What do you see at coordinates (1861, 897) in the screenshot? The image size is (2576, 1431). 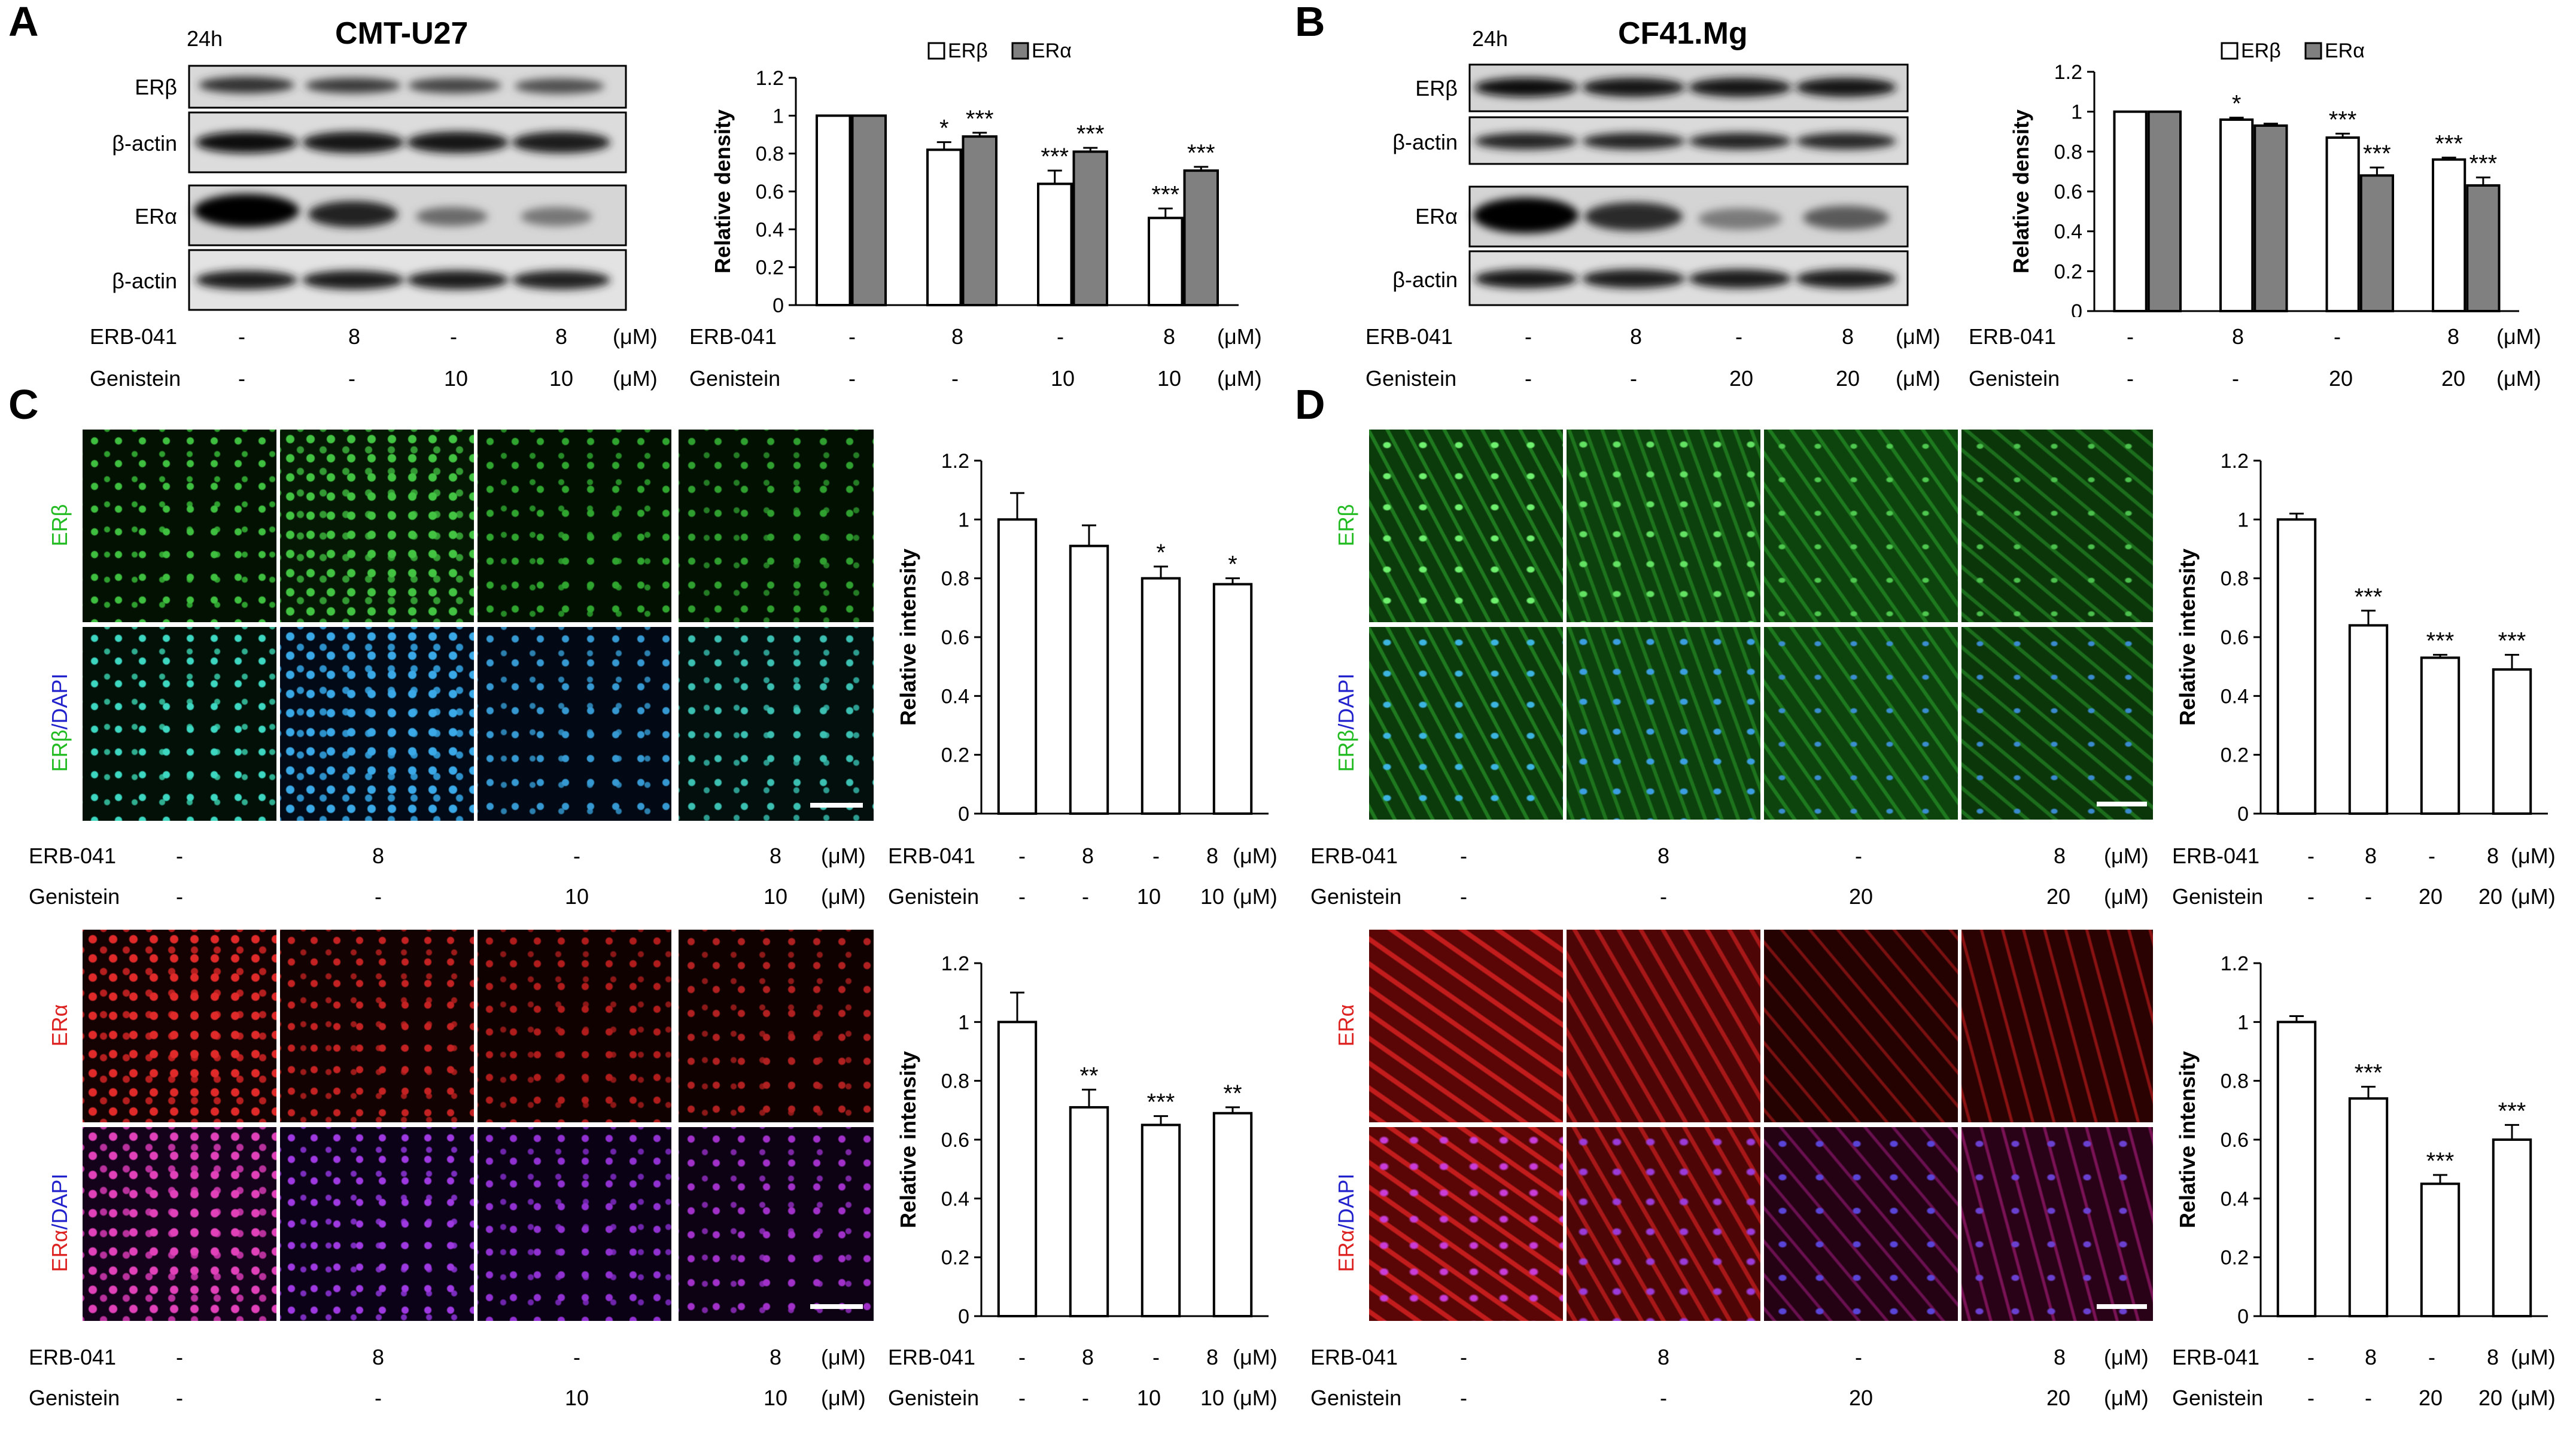 I see `cond-d1-gen-2: 20` at bounding box center [1861, 897].